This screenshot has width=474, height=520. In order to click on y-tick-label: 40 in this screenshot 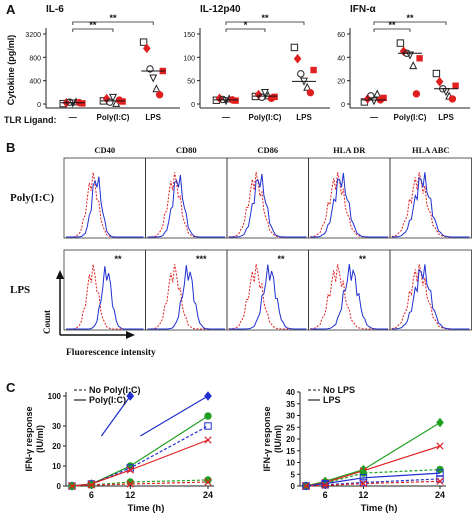, I will do `click(290, 392)`.